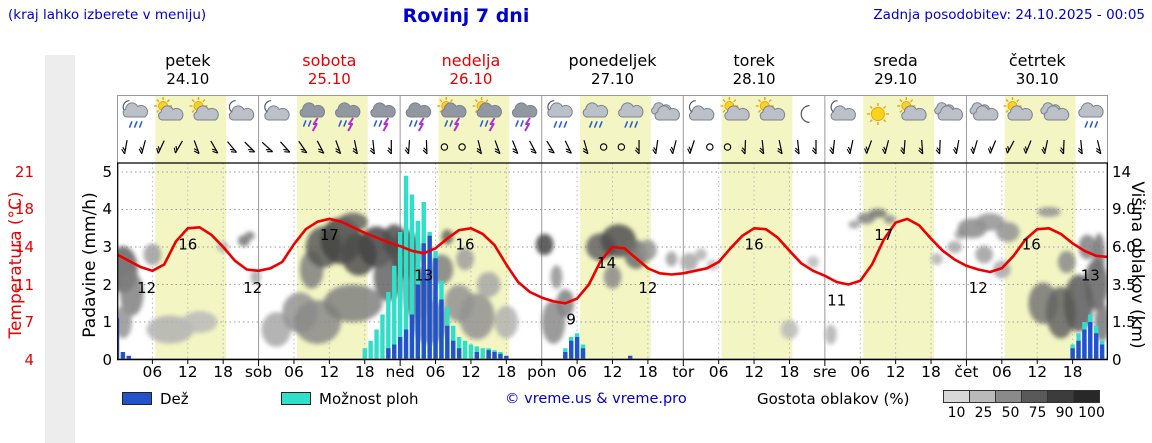 This screenshot has width=1152, height=443. What do you see at coordinates (24, 285) in the screenshot?
I see `temp-tick: 11` at bounding box center [24, 285].